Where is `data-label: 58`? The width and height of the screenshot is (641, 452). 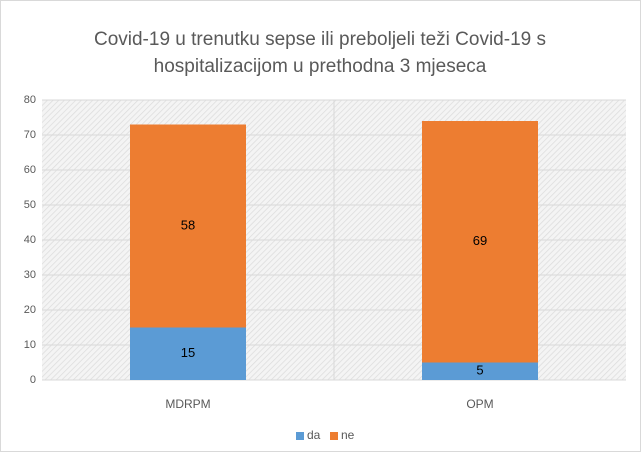
data-label: 58 is located at coordinates (188, 224).